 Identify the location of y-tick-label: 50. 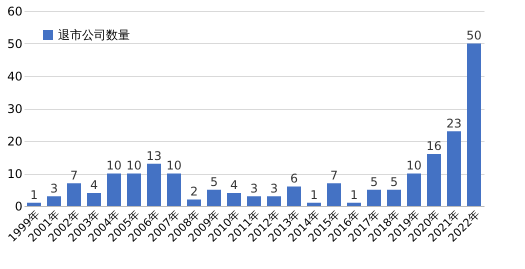
(14, 44).